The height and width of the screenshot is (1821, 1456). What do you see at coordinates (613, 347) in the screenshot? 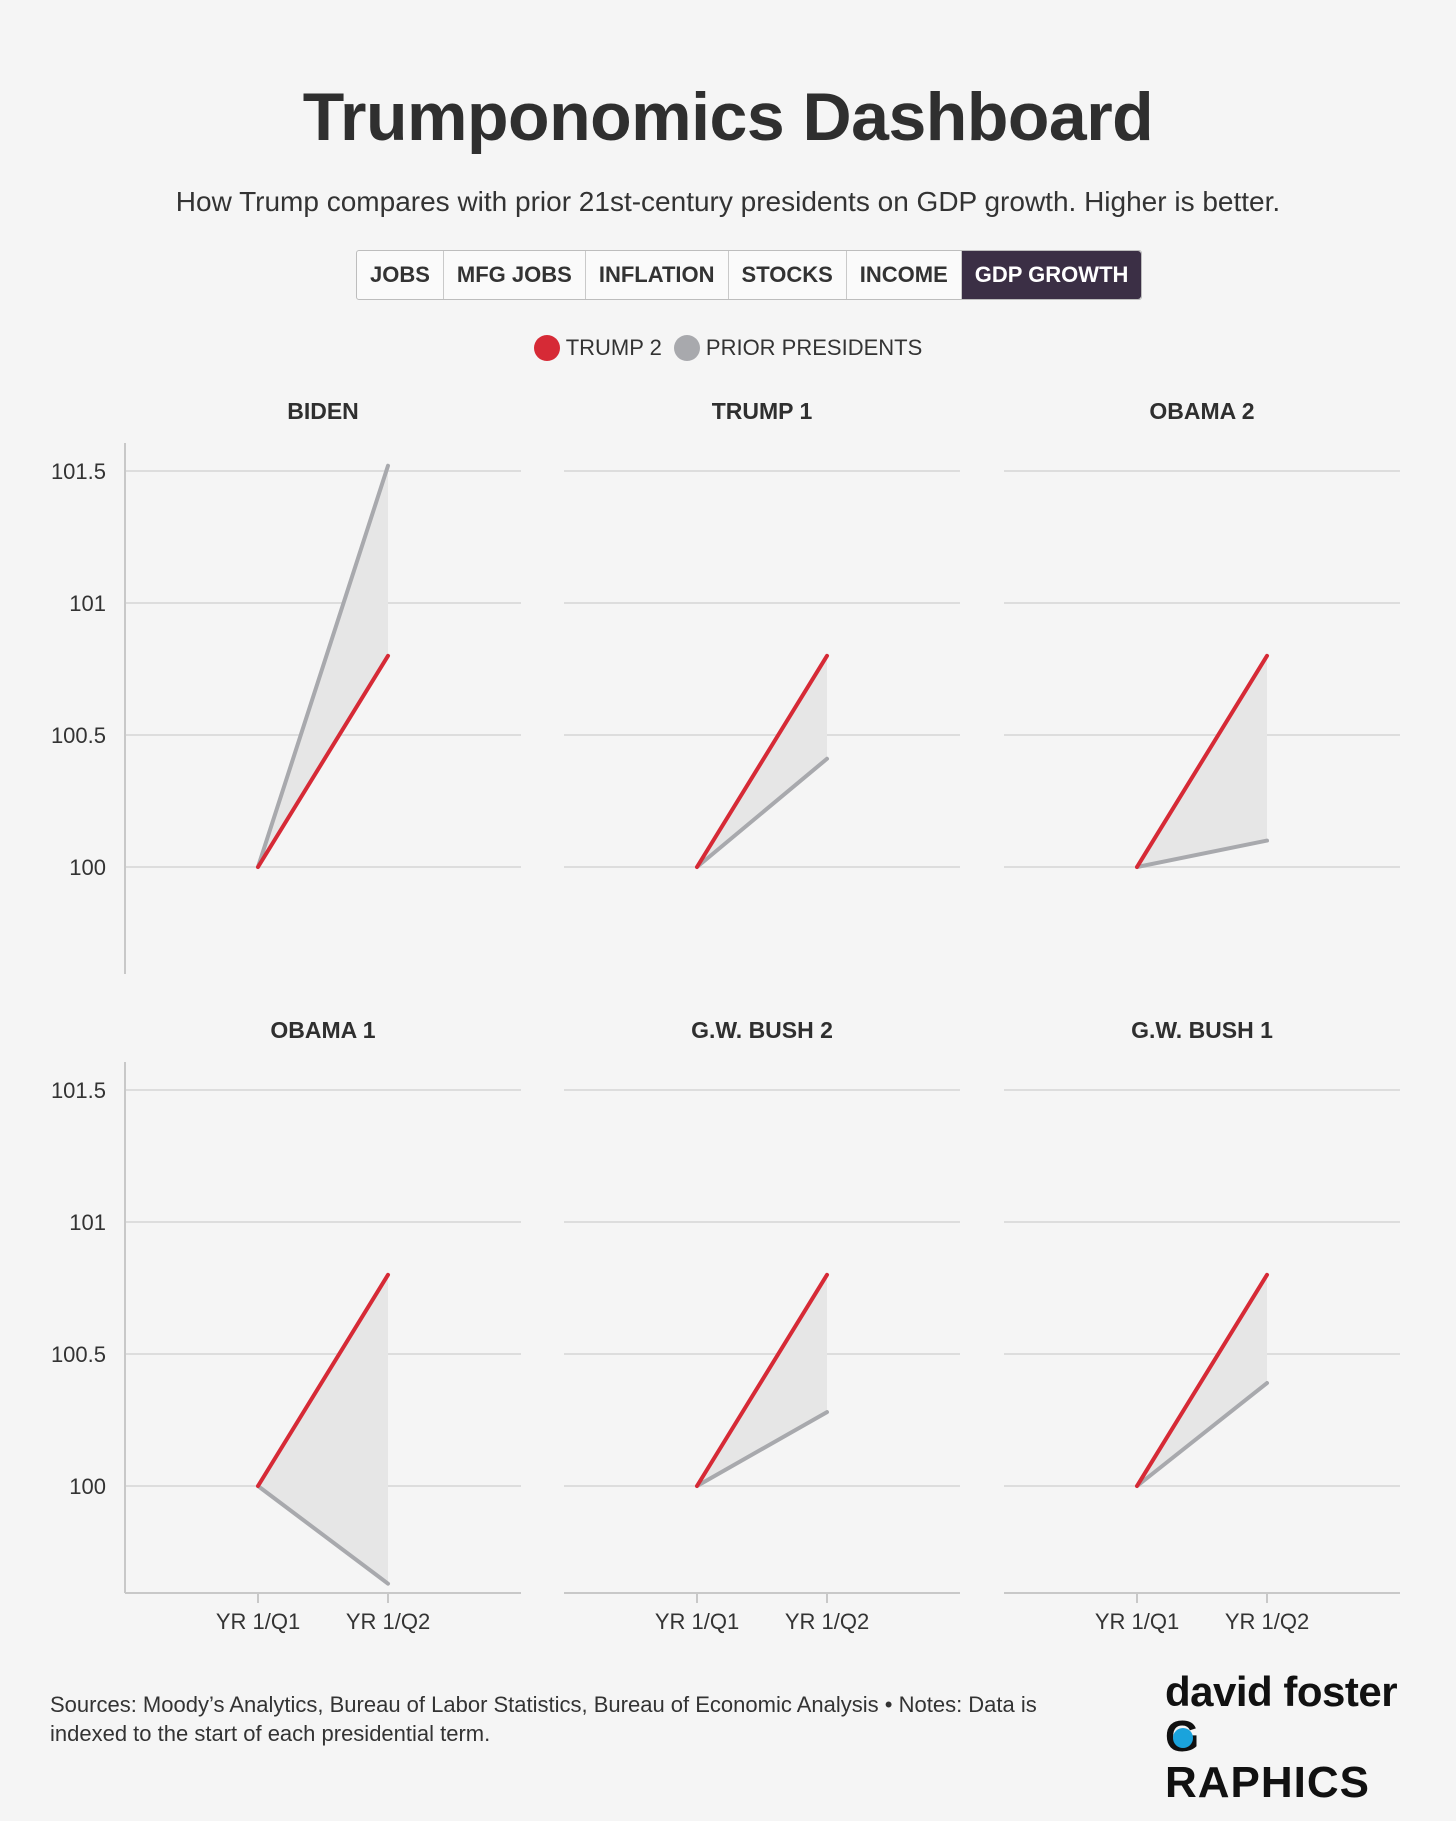
I see `legend-label-trump2: TRUMP 2` at bounding box center [613, 347].